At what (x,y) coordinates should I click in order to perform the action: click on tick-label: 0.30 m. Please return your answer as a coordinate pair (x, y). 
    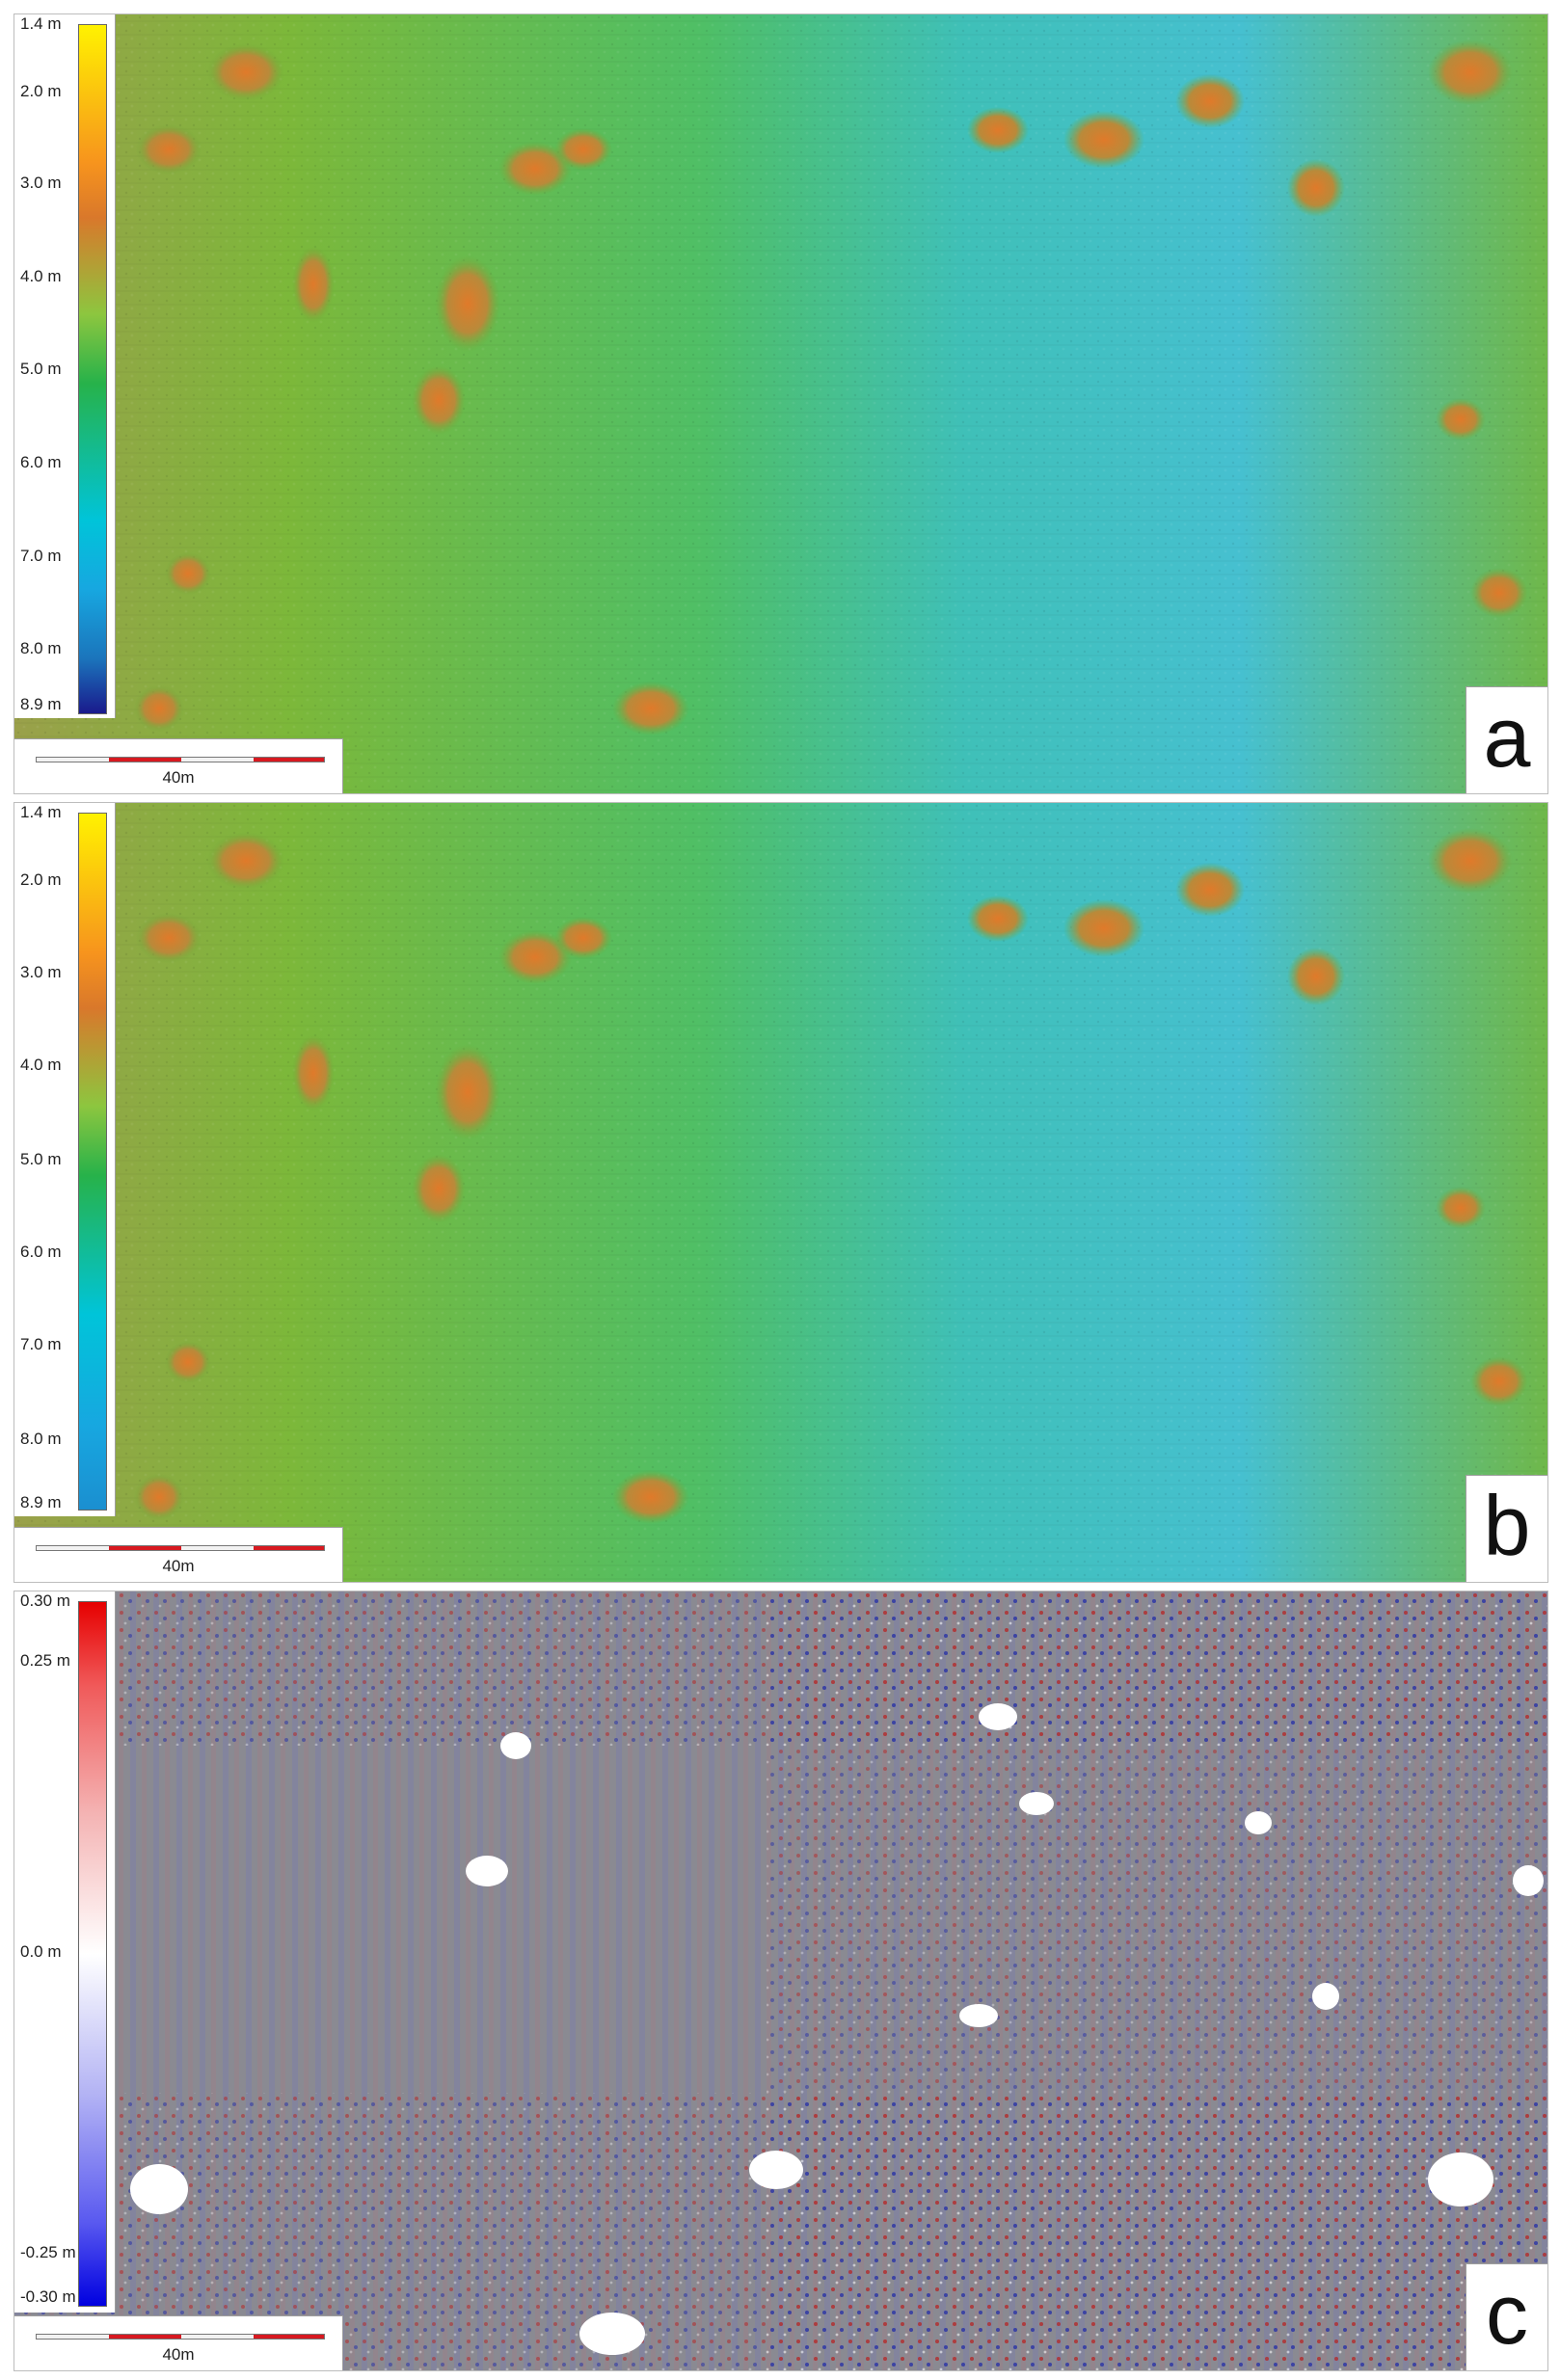
    Looking at the image, I should click on (45, 1600).